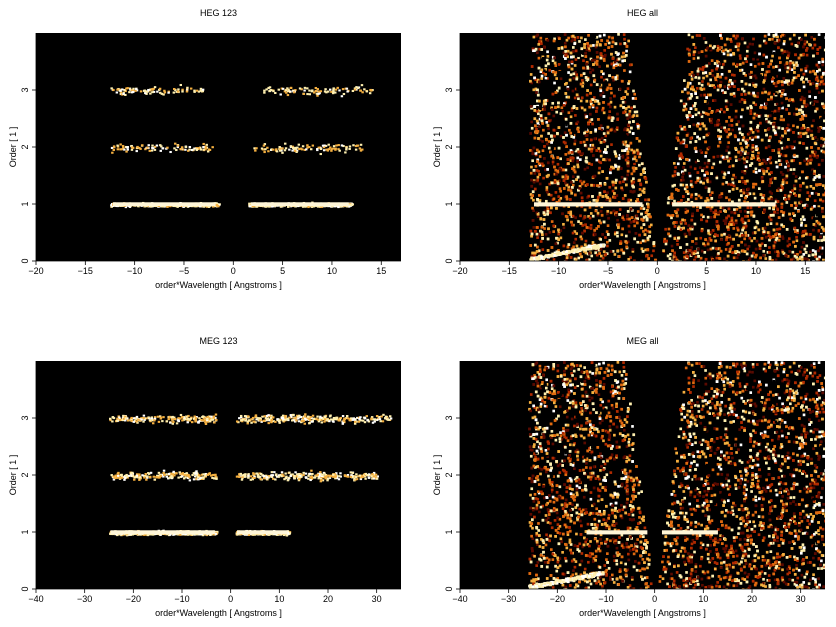 This screenshot has width=836, height=627. Describe the element at coordinates (13, 147) in the screenshot. I see `y-axis-label: Order [ 1 ]` at that location.